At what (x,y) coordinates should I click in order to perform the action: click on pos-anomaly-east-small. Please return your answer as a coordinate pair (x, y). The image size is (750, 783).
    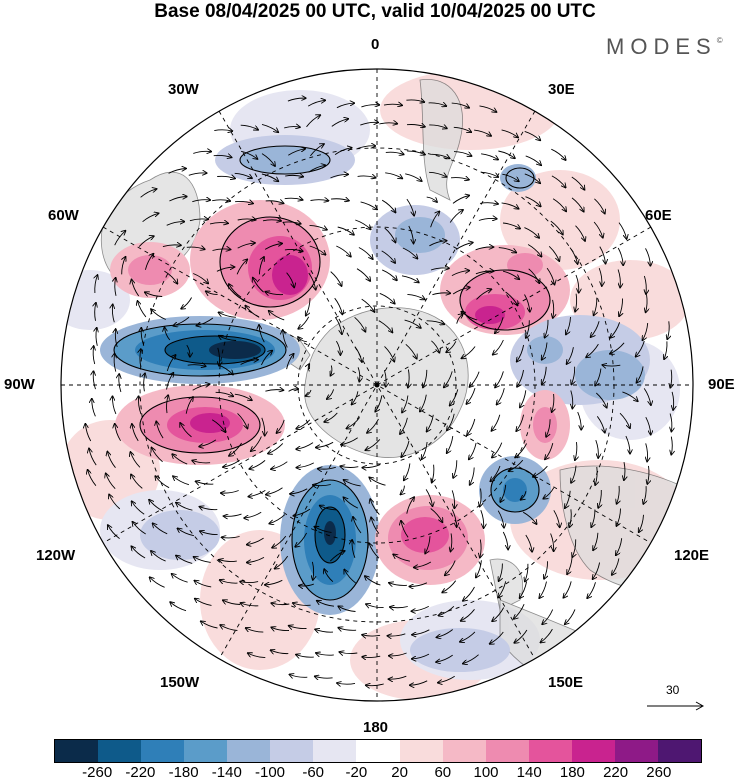
    Looking at the image, I should click on (545, 425).